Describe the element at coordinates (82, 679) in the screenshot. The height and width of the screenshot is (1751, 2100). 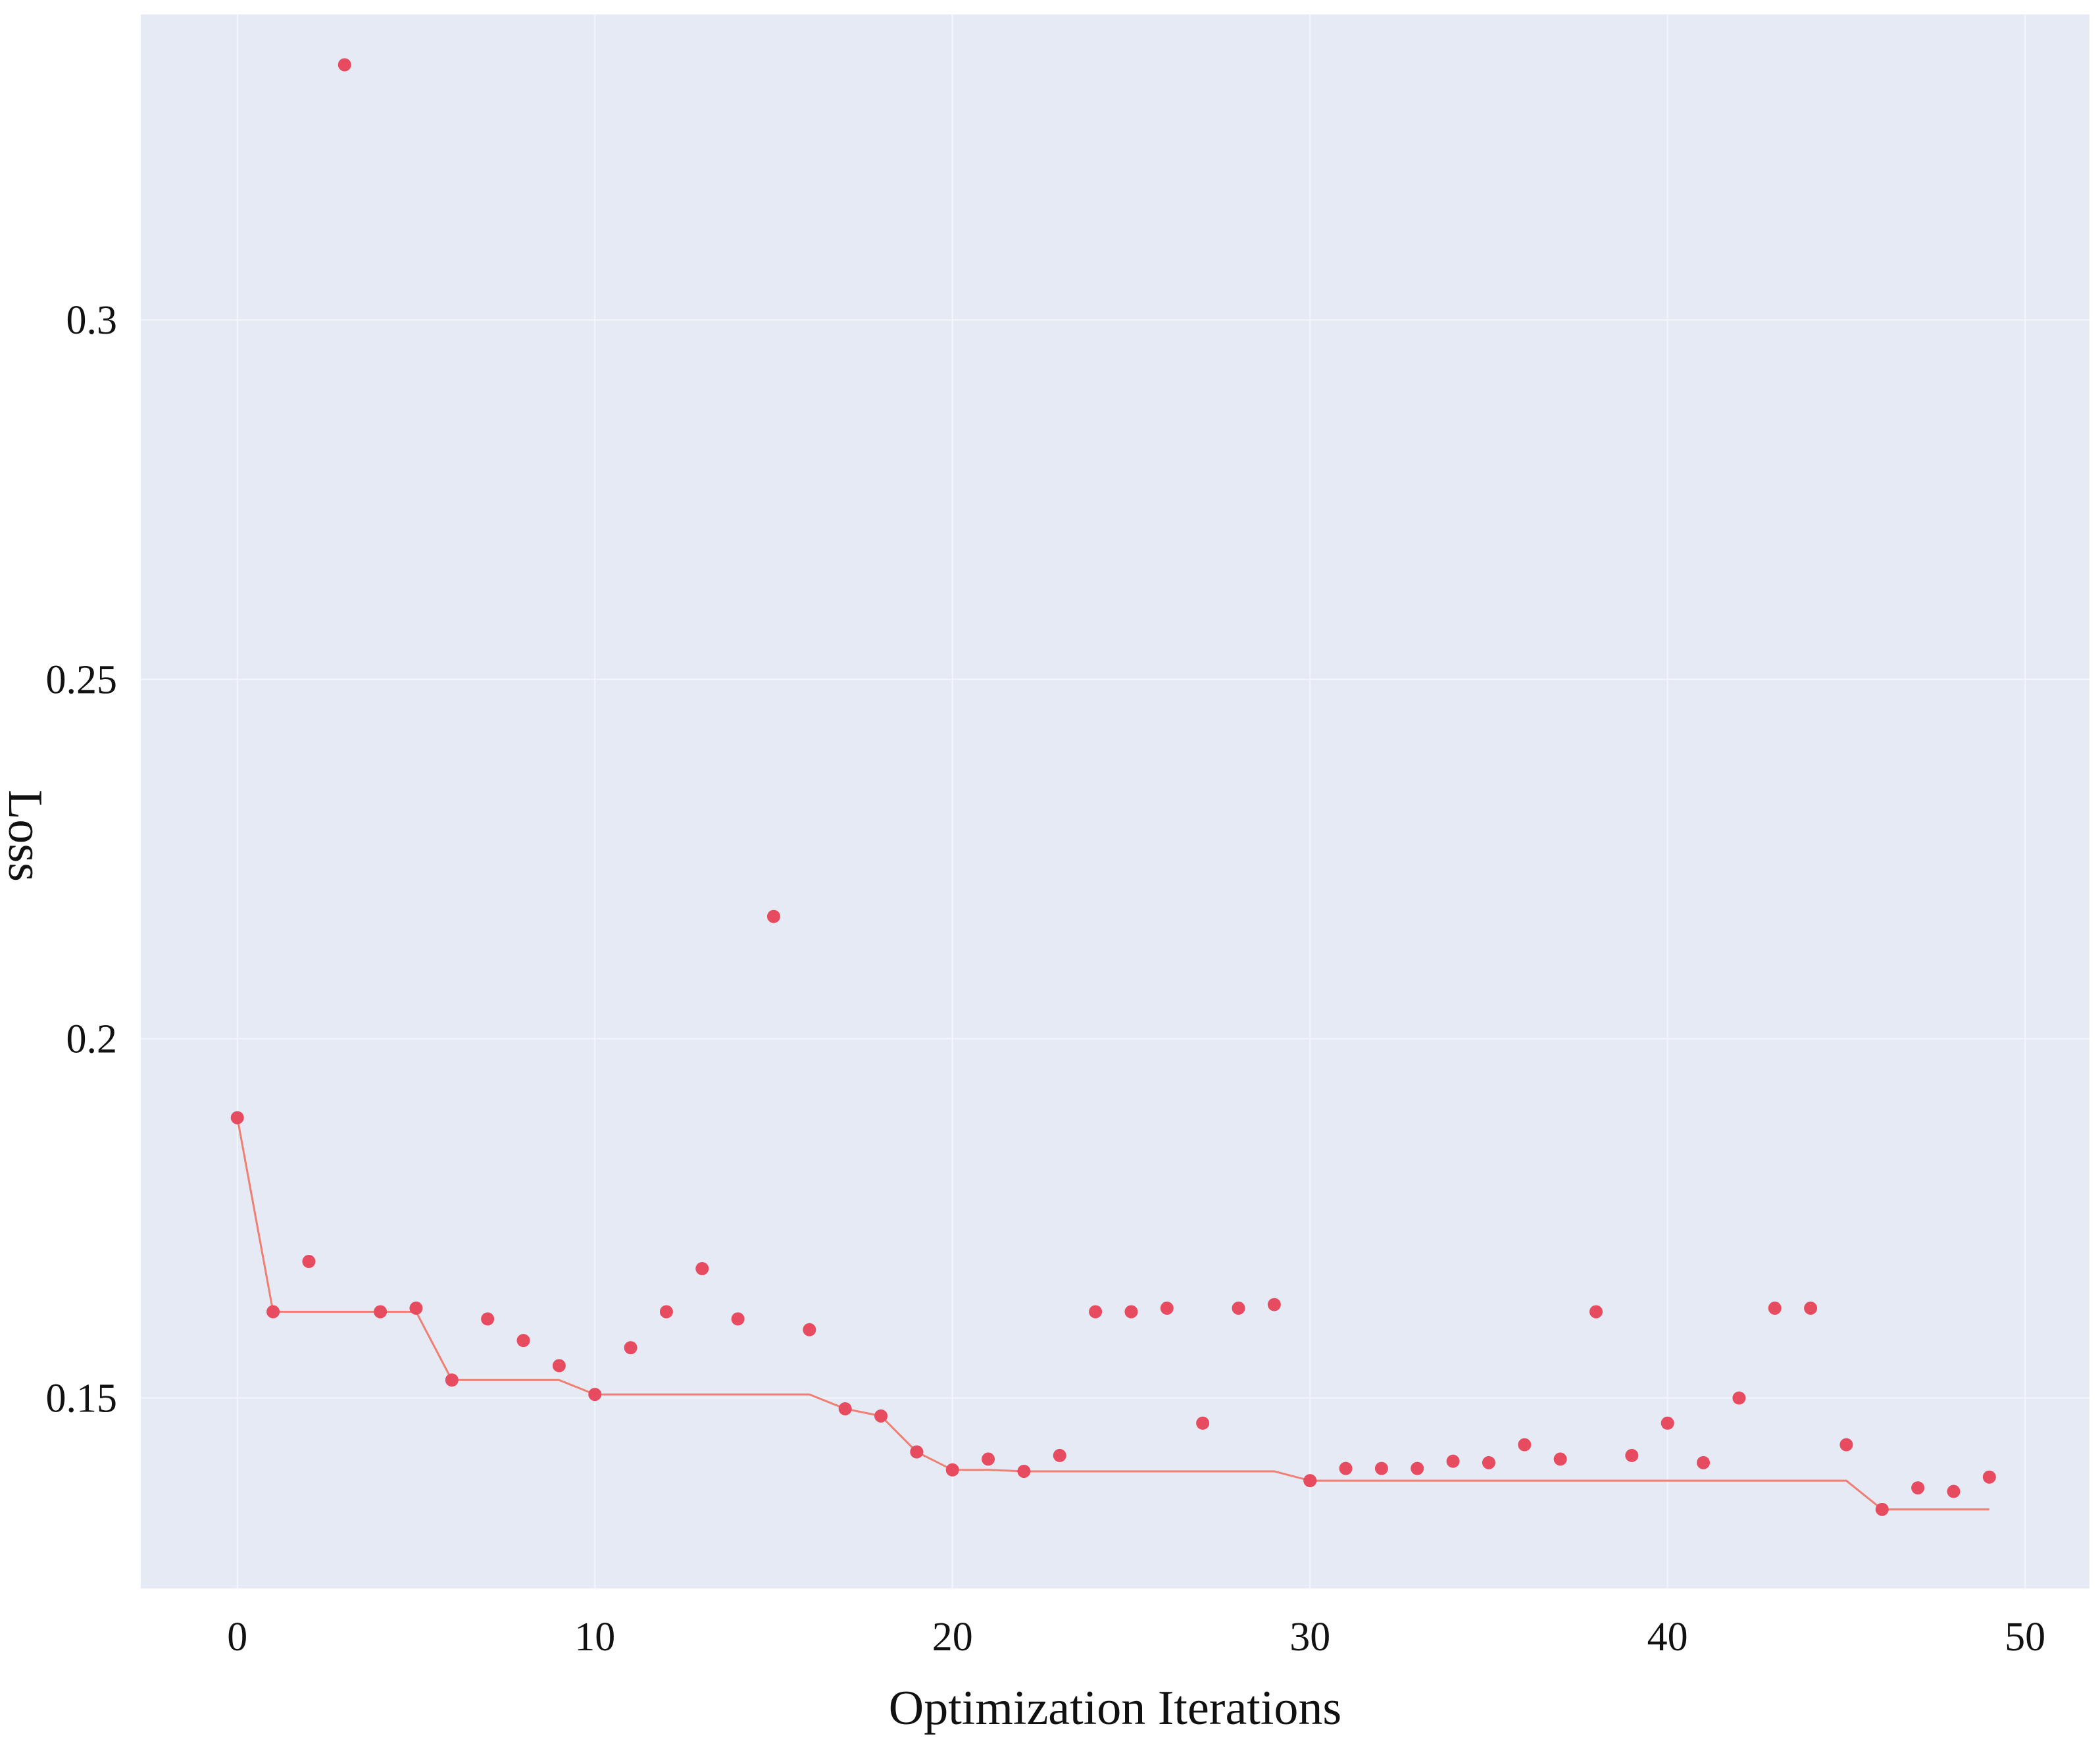
I see `y-tick-label: 0.25` at that location.